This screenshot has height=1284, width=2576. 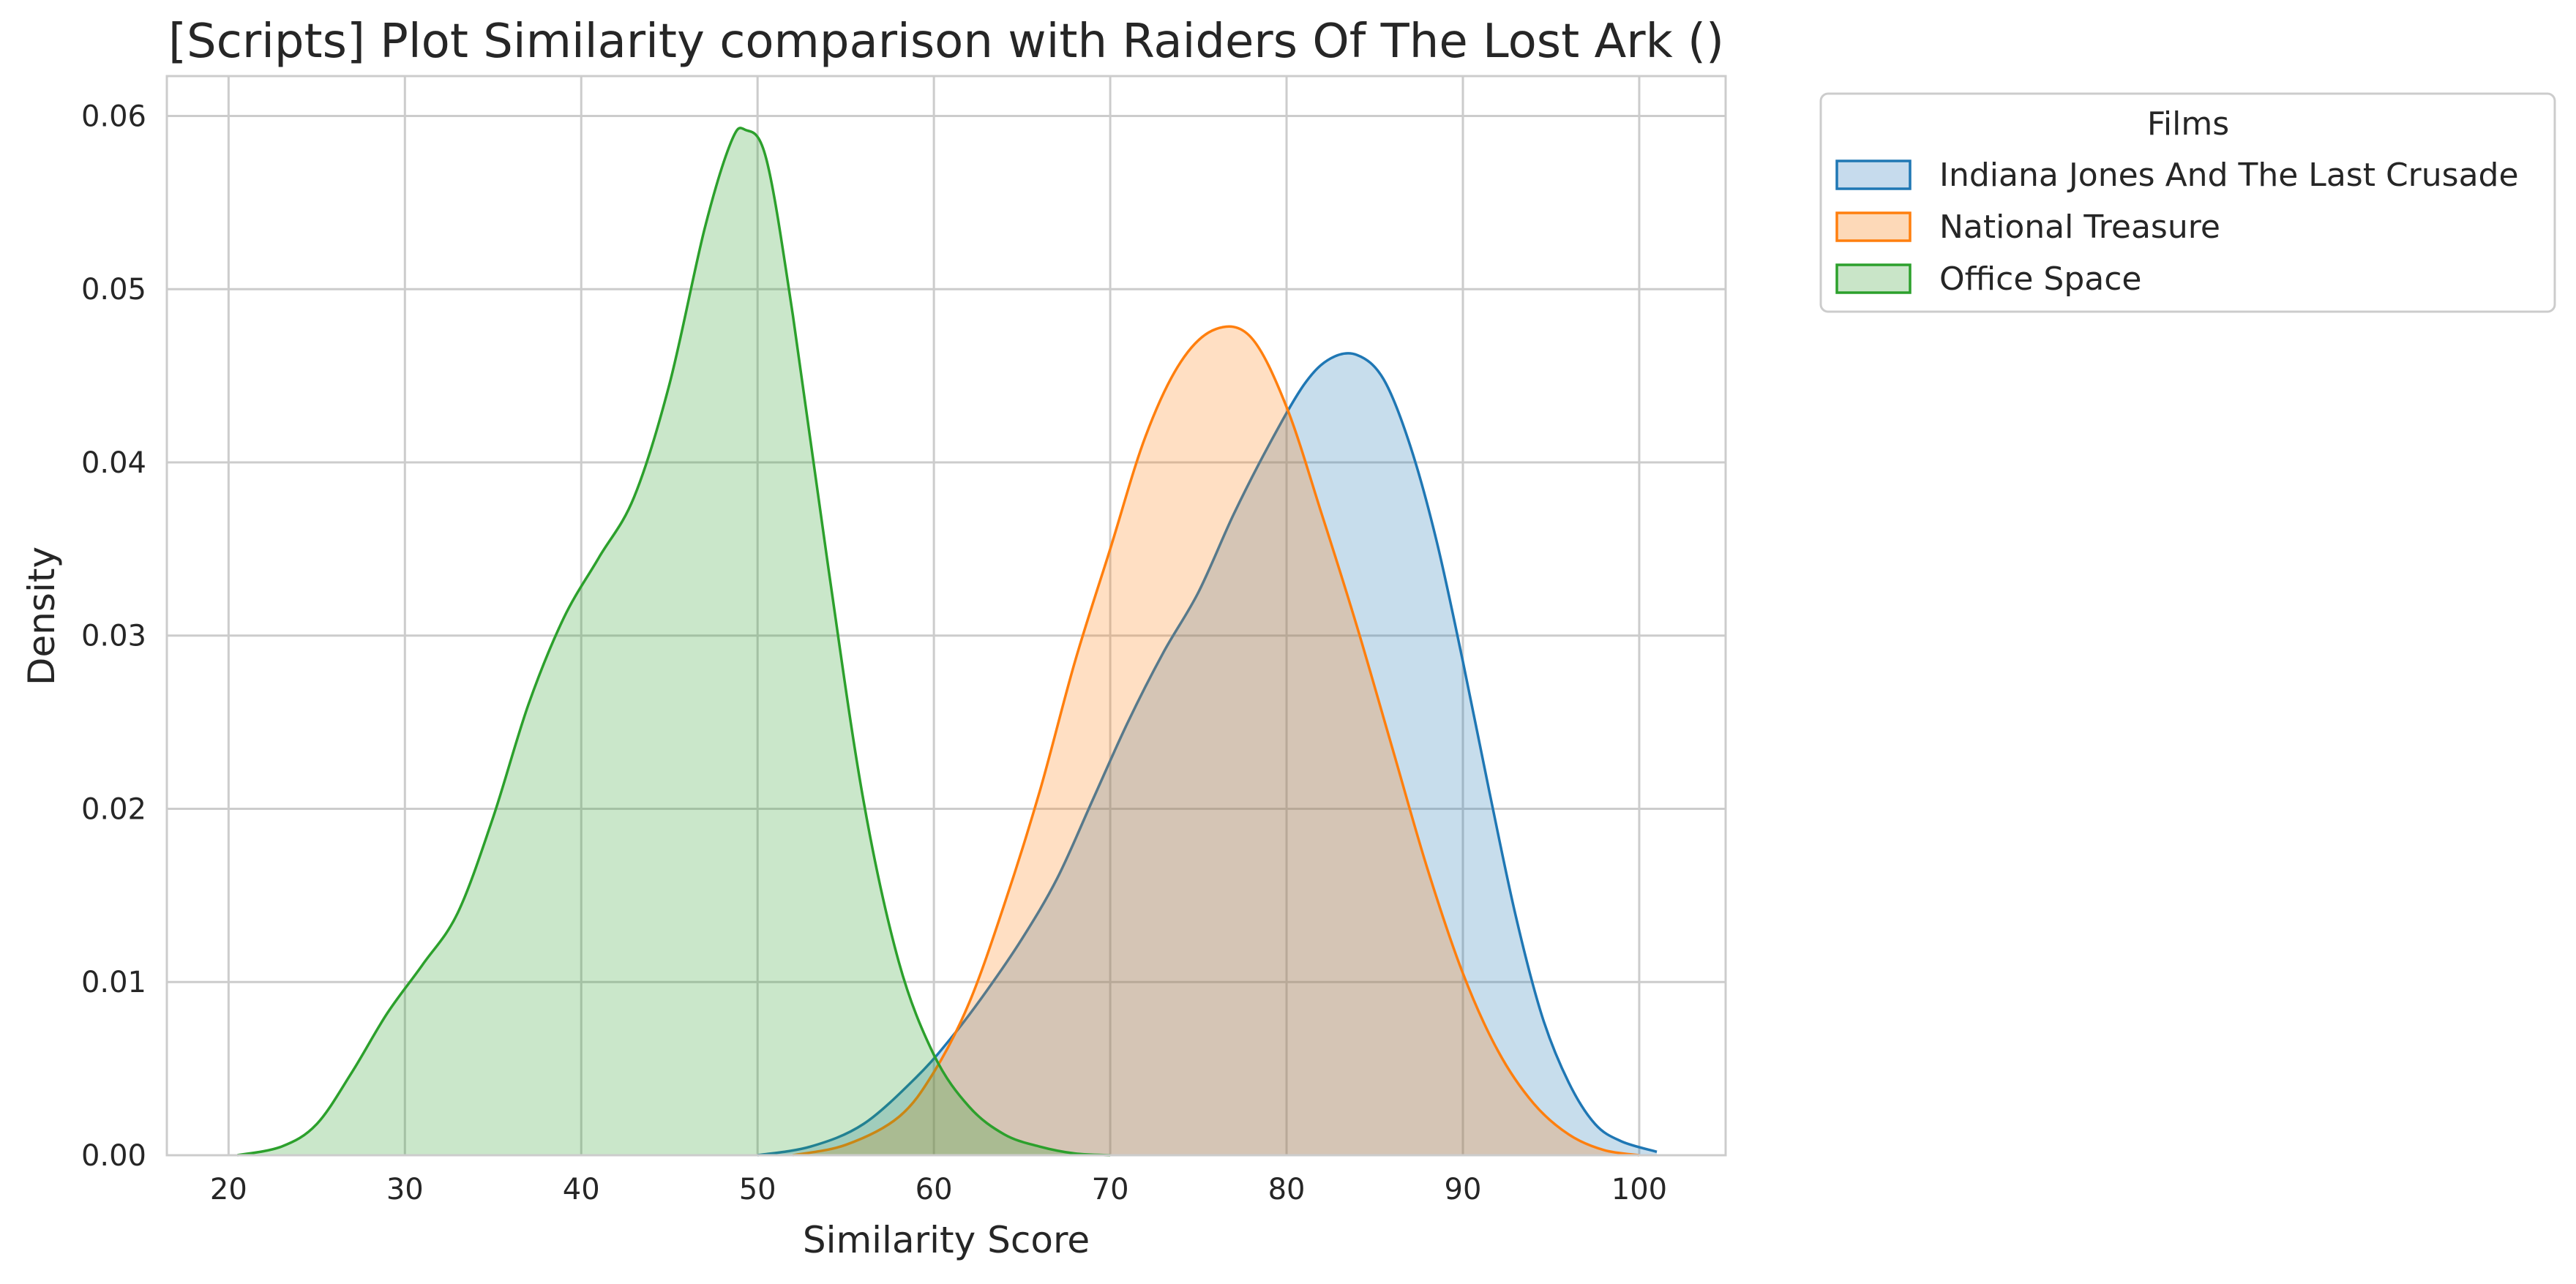 I want to click on x-tick-label: 30, so click(x=405, y=1189).